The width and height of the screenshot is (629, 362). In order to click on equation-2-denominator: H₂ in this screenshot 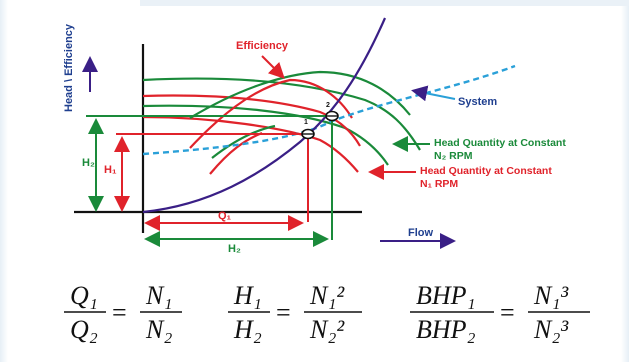, I will do `click(247, 329)`.